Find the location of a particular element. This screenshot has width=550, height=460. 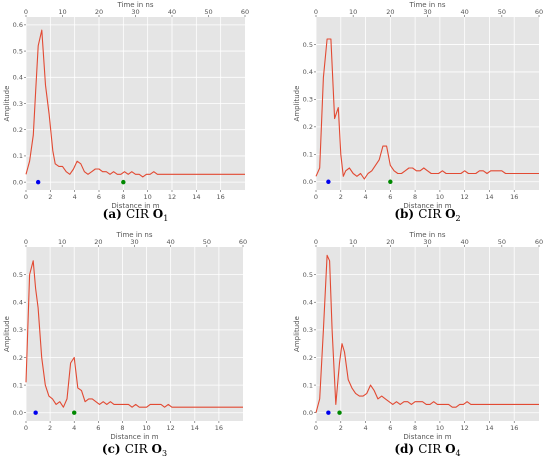

caption-prefix: (c) is located at coordinates (113, 449).